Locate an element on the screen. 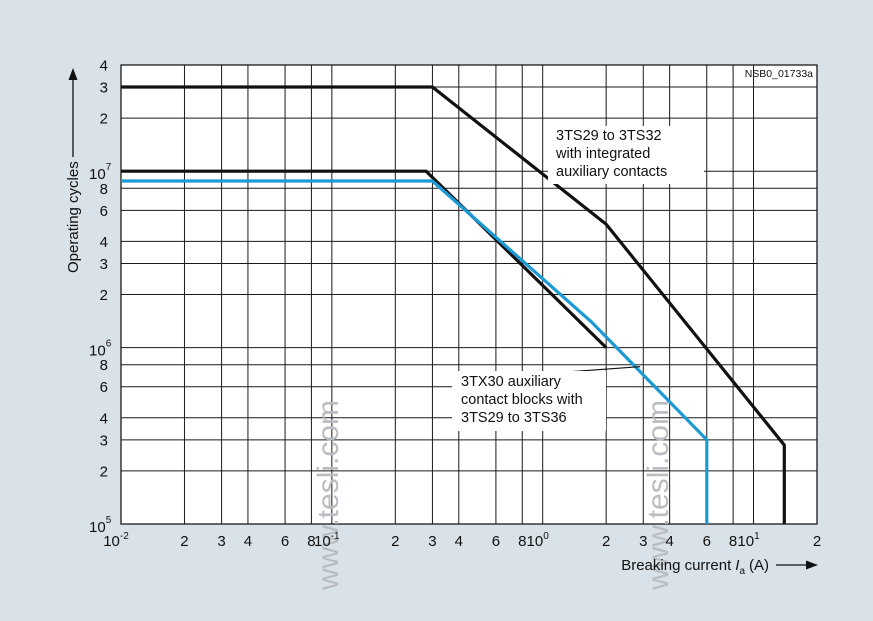  corner-code: NSB0_01733a is located at coordinates (779, 74).